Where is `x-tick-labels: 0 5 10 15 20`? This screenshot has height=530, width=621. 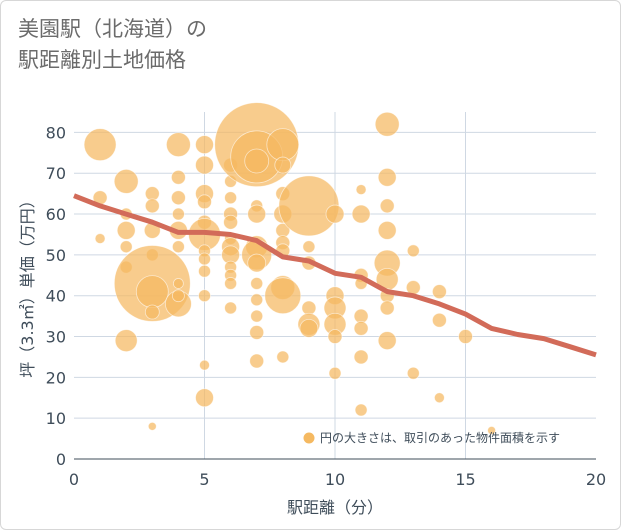
x-tick-labels: 0 5 10 15 20 is located at coordinates (337, 479).